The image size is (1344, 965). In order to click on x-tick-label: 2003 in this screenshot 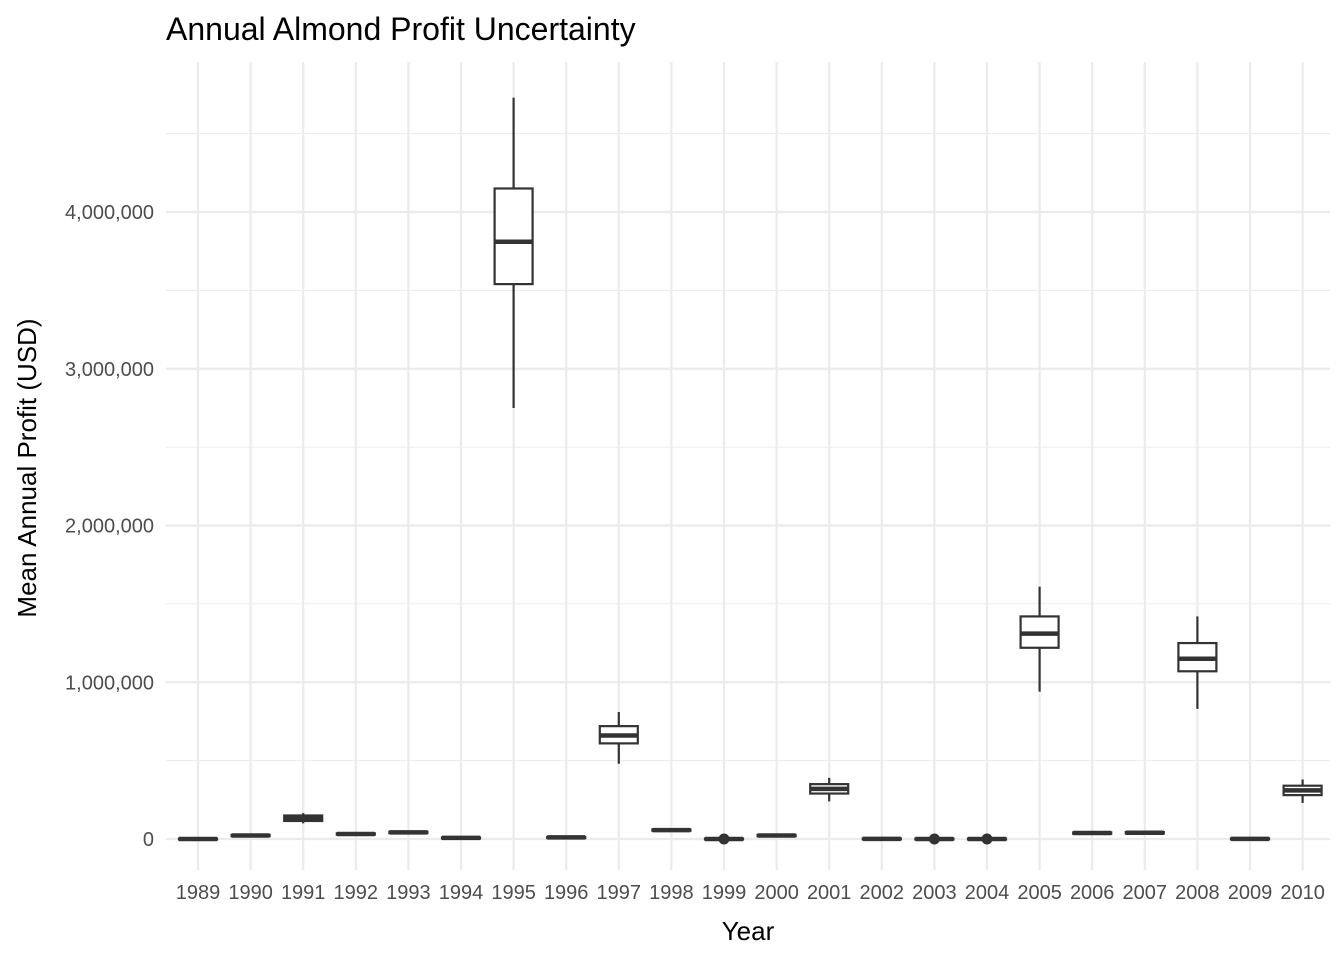, I will do `click(934, 893)`.